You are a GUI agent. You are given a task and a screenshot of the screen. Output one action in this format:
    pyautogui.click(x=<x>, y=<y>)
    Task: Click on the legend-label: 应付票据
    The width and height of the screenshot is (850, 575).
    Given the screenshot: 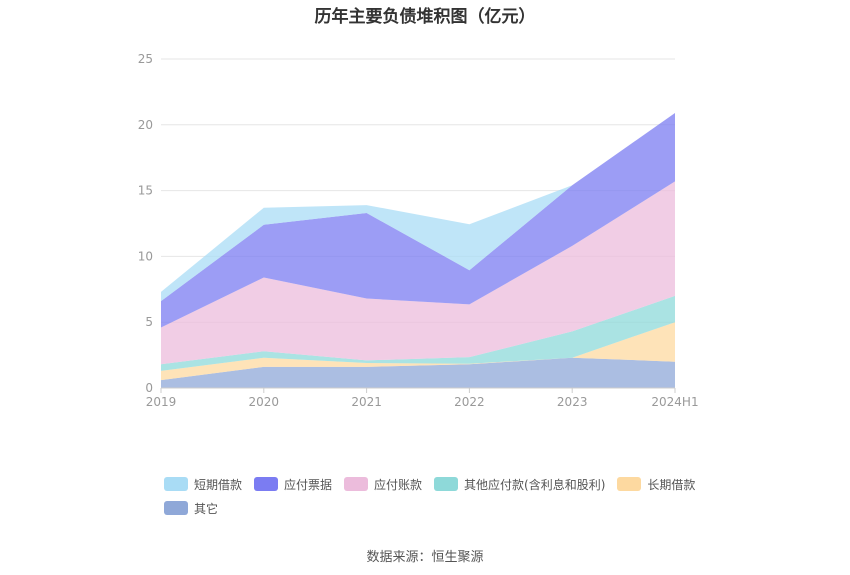 What is the action you would take?
    pyautogui.click(x=308, y=484)
    